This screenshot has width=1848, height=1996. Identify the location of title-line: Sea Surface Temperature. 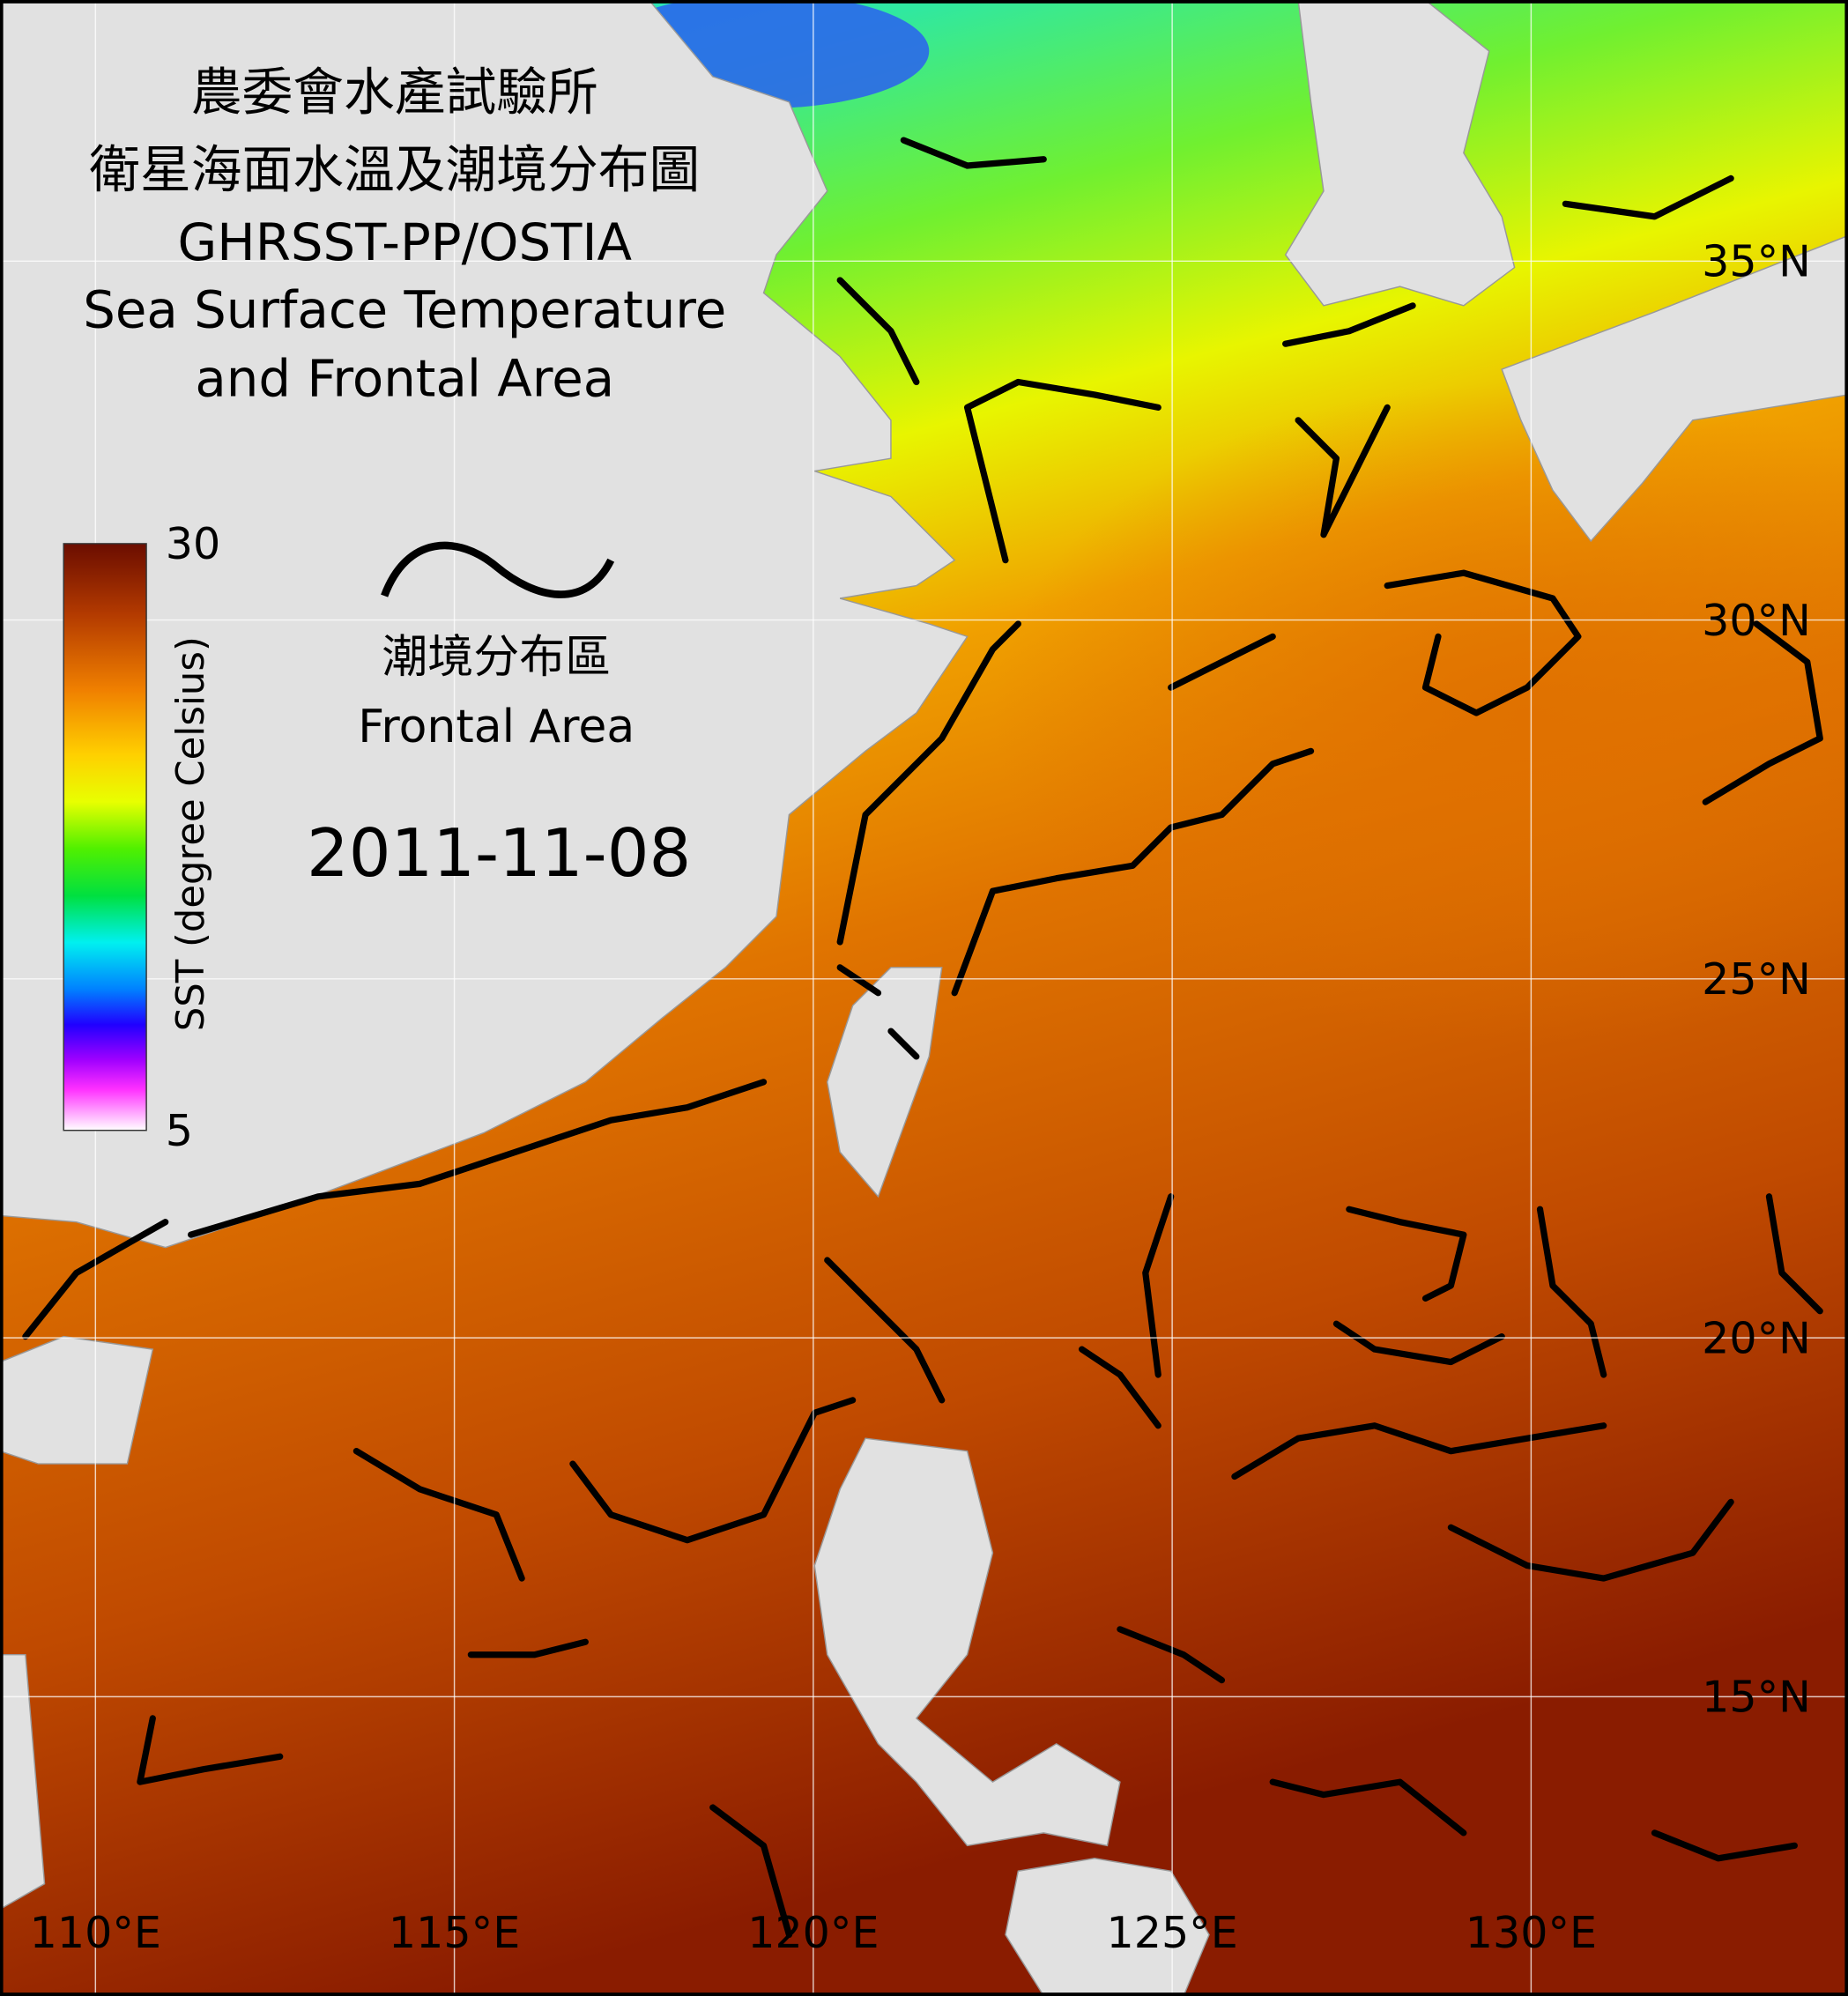
(405, 309).